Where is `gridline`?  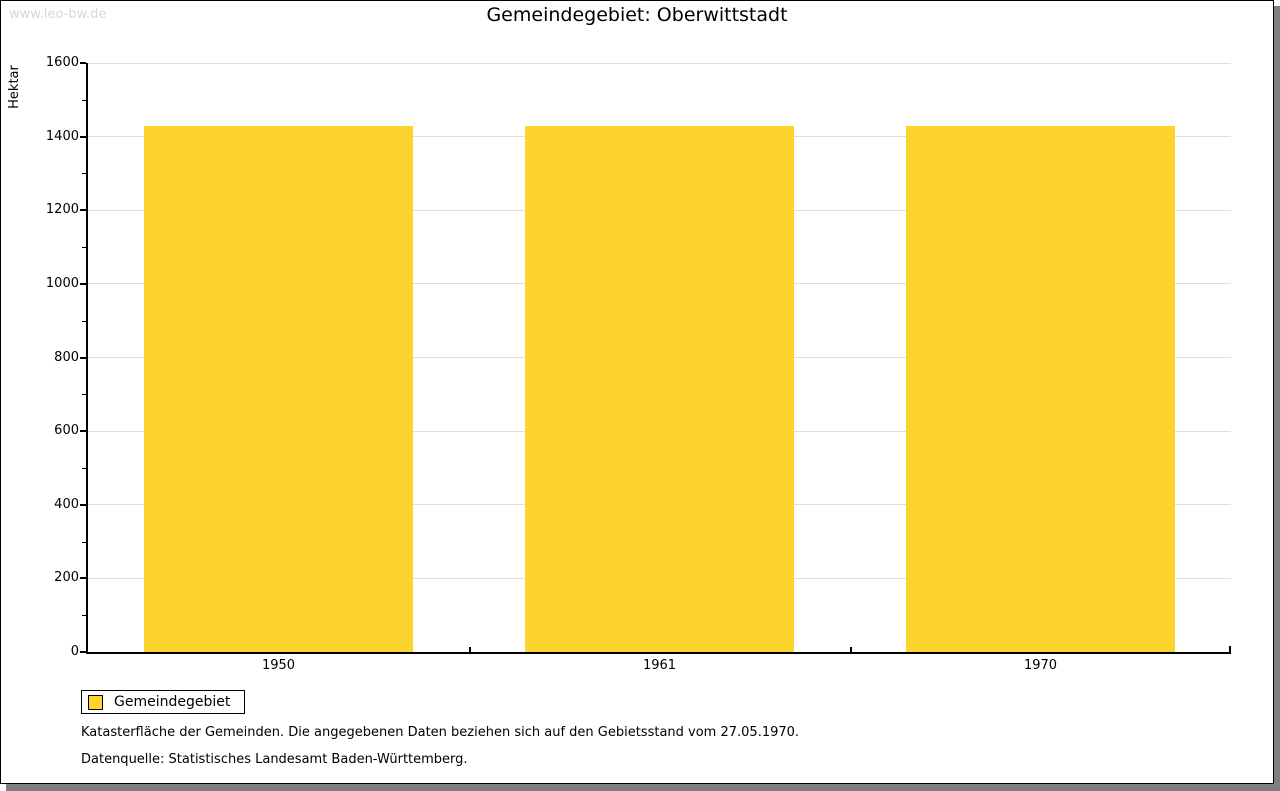
gridline is located at coordinates (659, 63).